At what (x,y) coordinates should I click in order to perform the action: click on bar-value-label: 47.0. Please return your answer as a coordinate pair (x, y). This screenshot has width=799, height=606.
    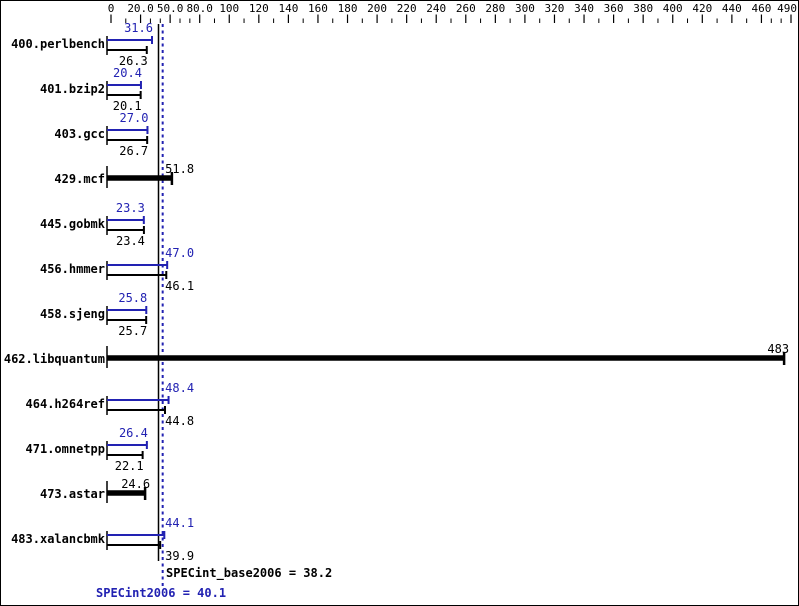
    Looking at the image, I should click on (179, 253).